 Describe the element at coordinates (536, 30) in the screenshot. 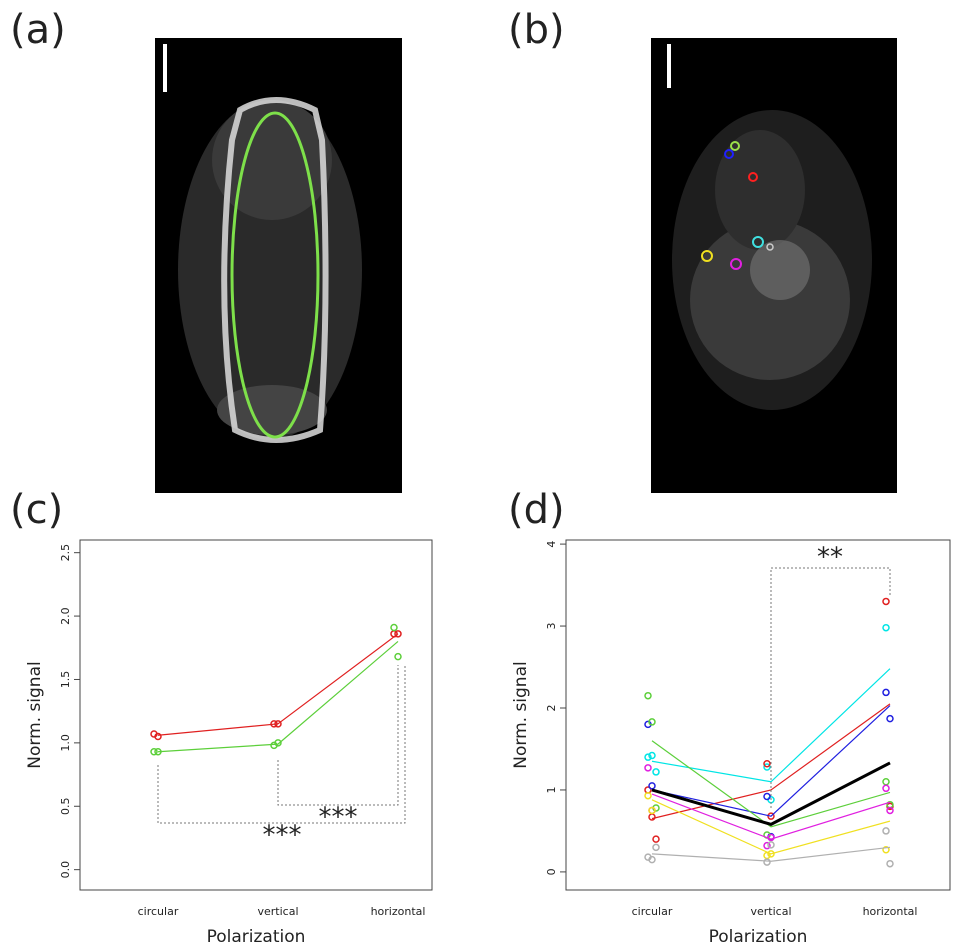

I see `panel-label: (b)` at that location.